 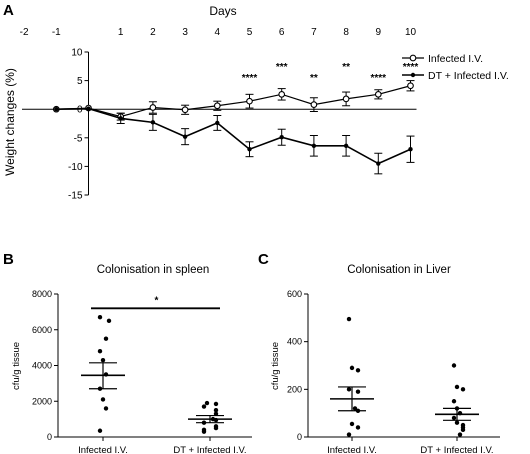 I want to click on chart-c-x-category-label: DT + Infected I.V., so click(x=456, y=449).